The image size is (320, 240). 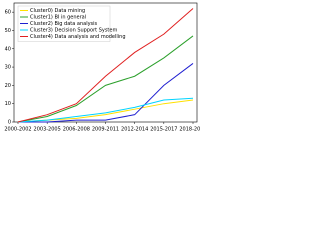 What do you see at coordinates (73, 31) in the screenshot?
I see `legend-label: Cluster3) Decision Support System` at bounding box center [73, 31].